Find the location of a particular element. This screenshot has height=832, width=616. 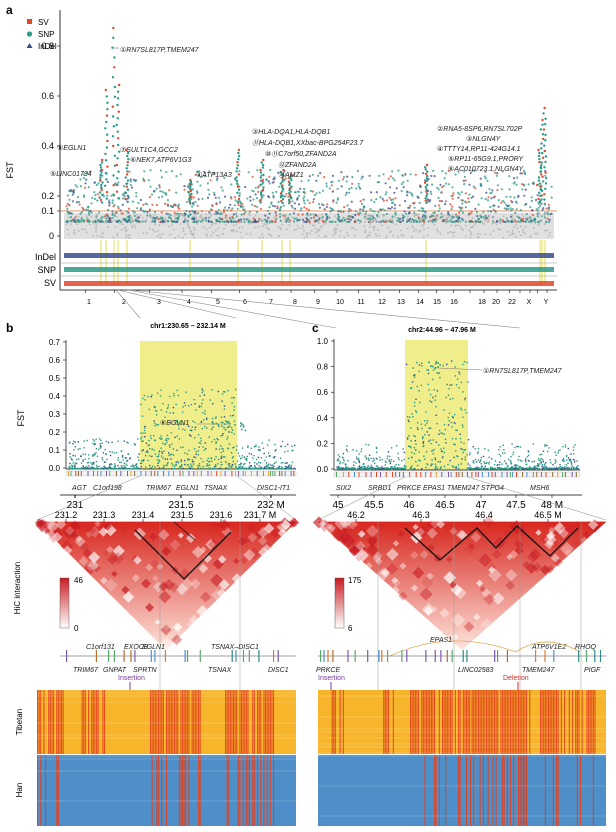

gene-b-tsnax: TSNAX is located at coordinates (216, 488).